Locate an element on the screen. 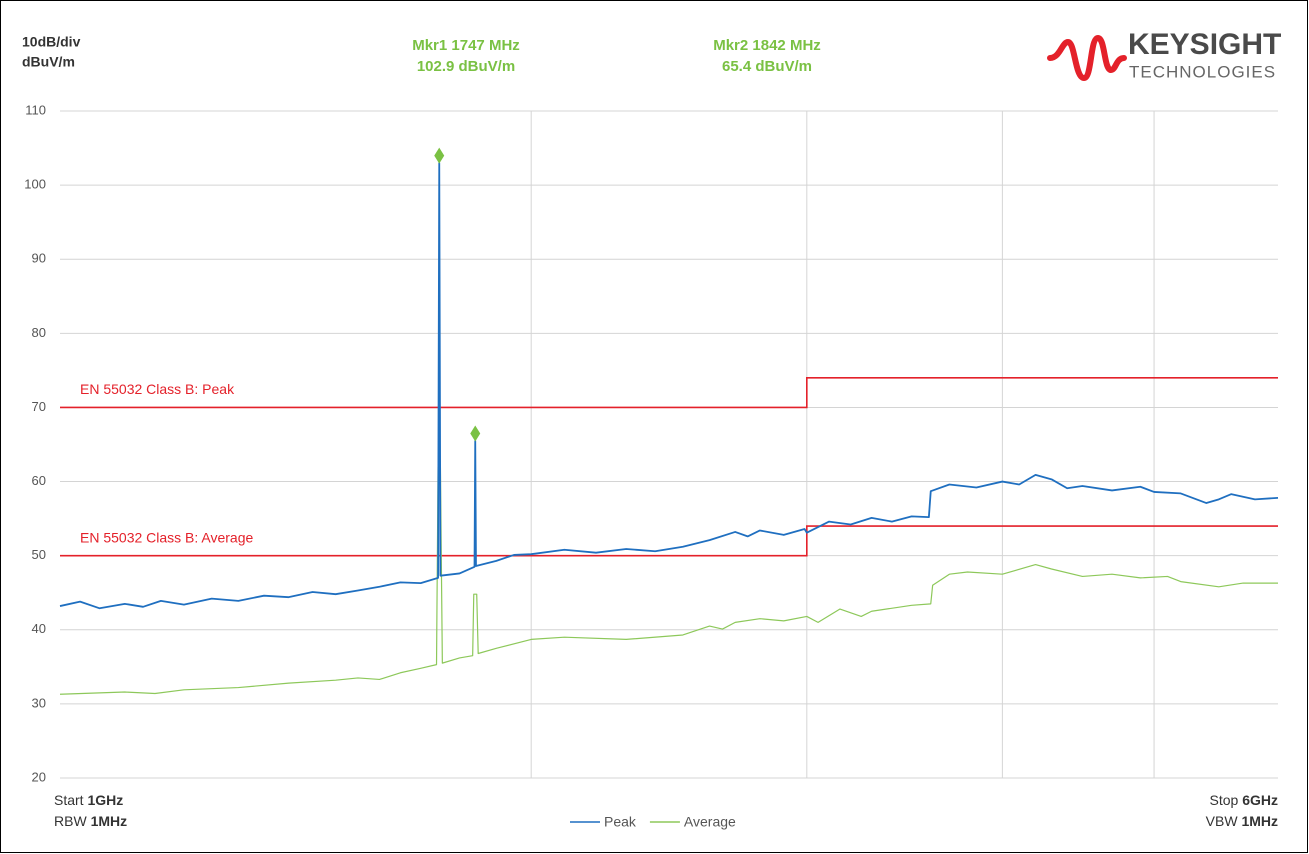 This screenshot has height=854, width=1309. stop-value: 6GHz is located at coordinates (1260, 800).